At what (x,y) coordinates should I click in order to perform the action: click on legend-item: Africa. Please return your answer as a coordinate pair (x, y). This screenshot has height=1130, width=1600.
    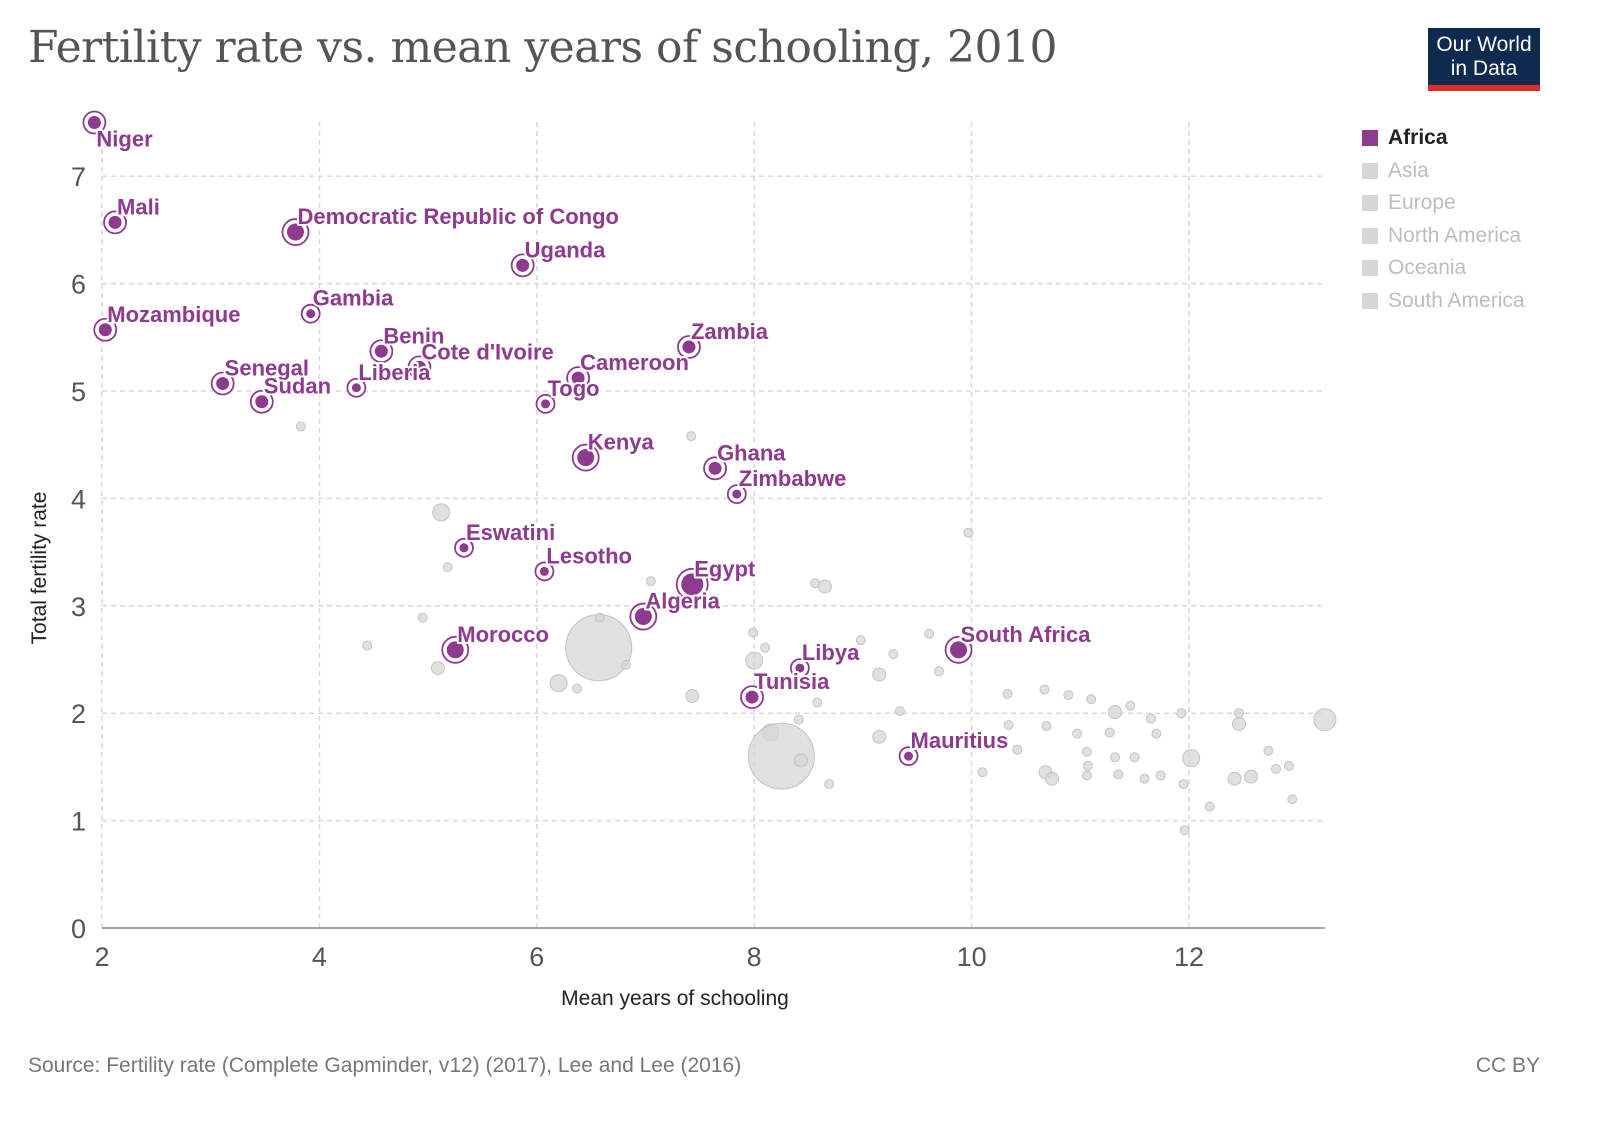
    Looking at the image, I should click on (1443, 138).